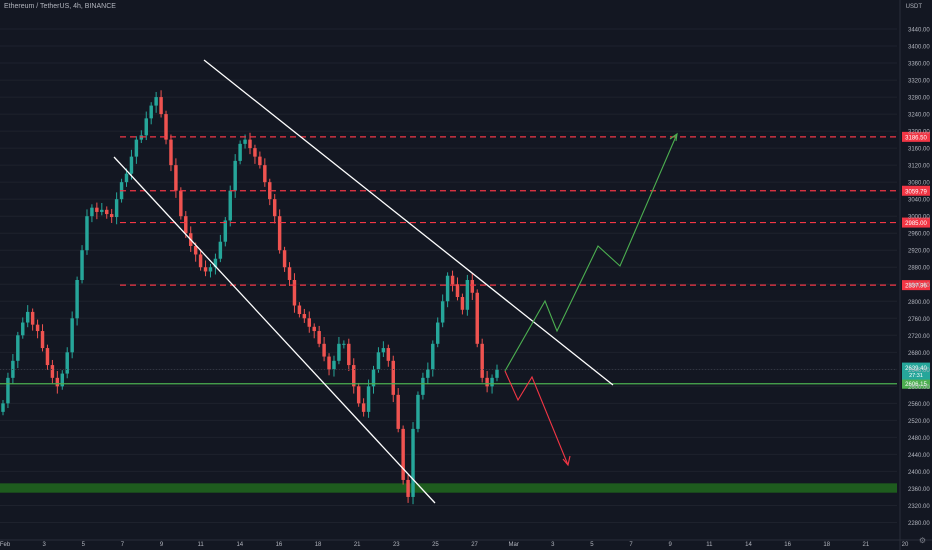 The height and width of the screenshot is (550, 932). I want to click on y-tick-label: 2480.00, so click(919, 439).